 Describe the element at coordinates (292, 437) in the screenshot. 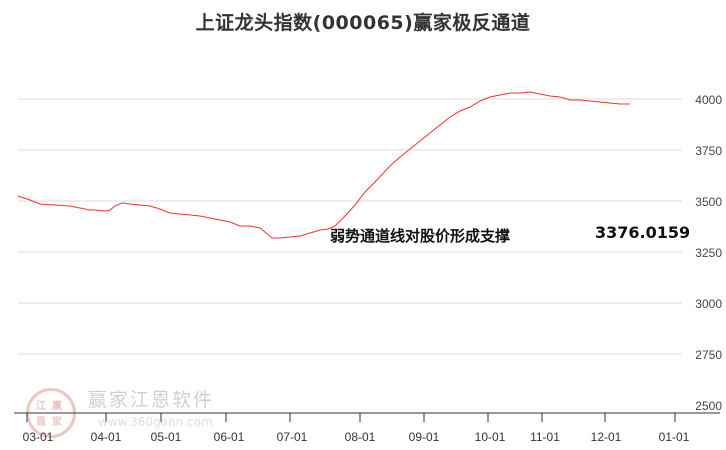

I see `svg-text: 07-01` at that location.